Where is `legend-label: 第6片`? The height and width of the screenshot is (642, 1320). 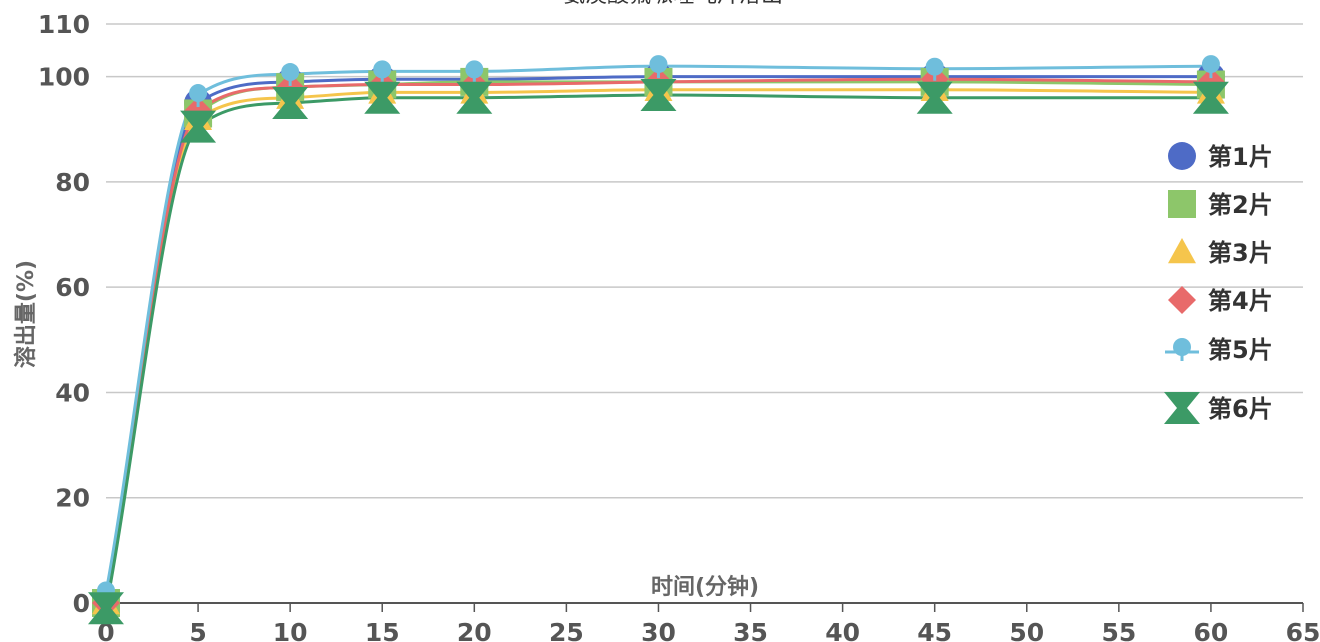
legend-label: 第6片 is located at coordinates (1240, 409).